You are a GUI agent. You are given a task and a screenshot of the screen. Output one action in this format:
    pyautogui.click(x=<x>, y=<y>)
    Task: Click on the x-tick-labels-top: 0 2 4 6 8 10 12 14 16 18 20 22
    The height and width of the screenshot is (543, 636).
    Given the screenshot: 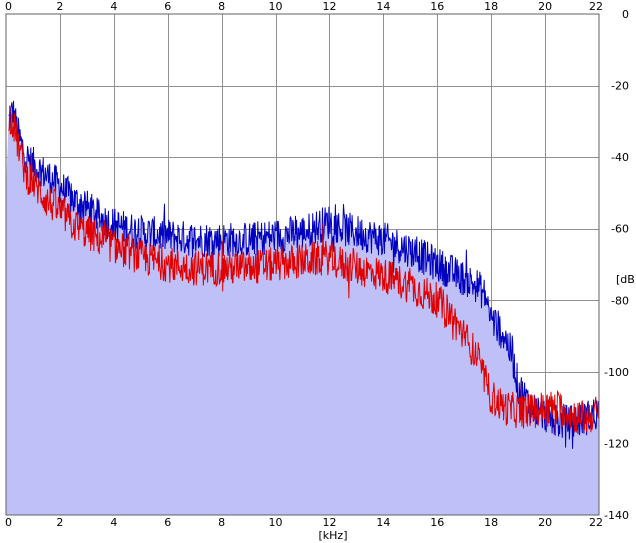 What is the action you would take?
    pyautogui.click(x=304, y=6)
    